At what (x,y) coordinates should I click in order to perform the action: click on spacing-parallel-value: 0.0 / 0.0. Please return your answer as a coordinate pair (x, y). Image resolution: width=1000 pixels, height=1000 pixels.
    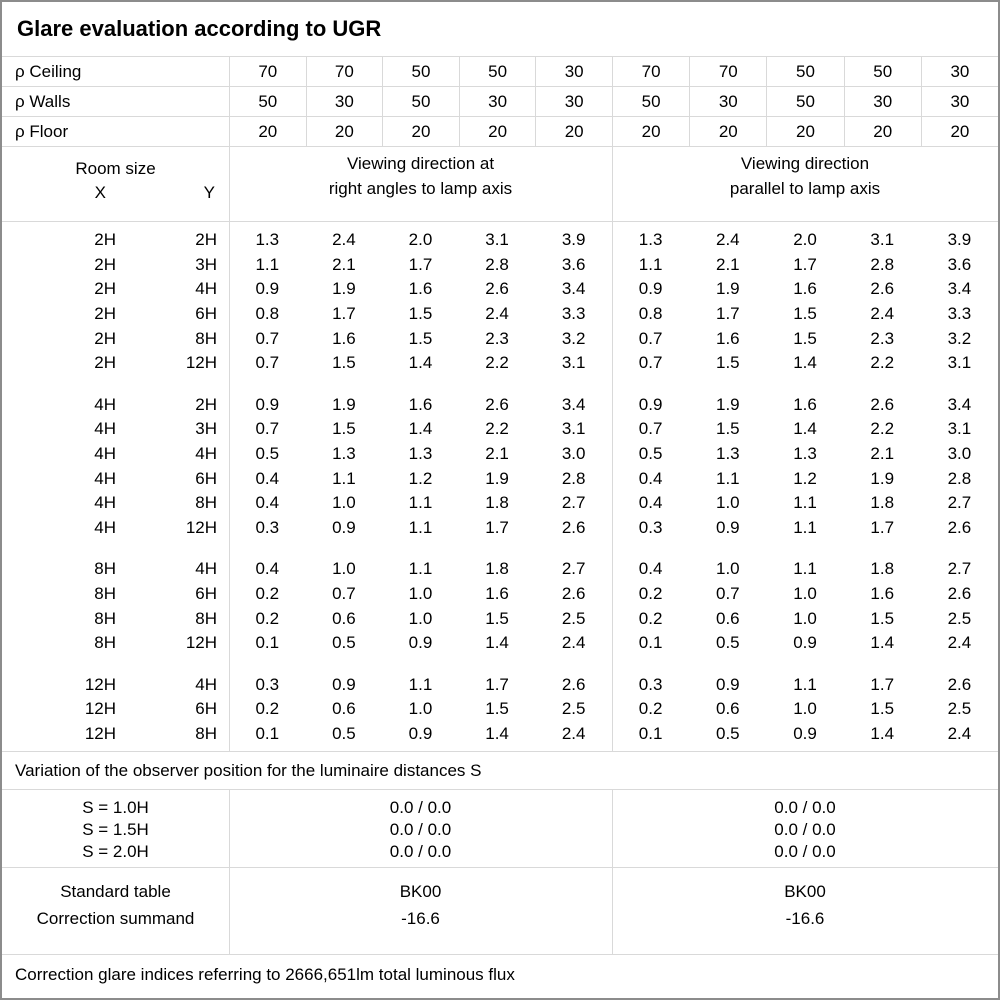
    Looking at the image, I should click on (805, 851).